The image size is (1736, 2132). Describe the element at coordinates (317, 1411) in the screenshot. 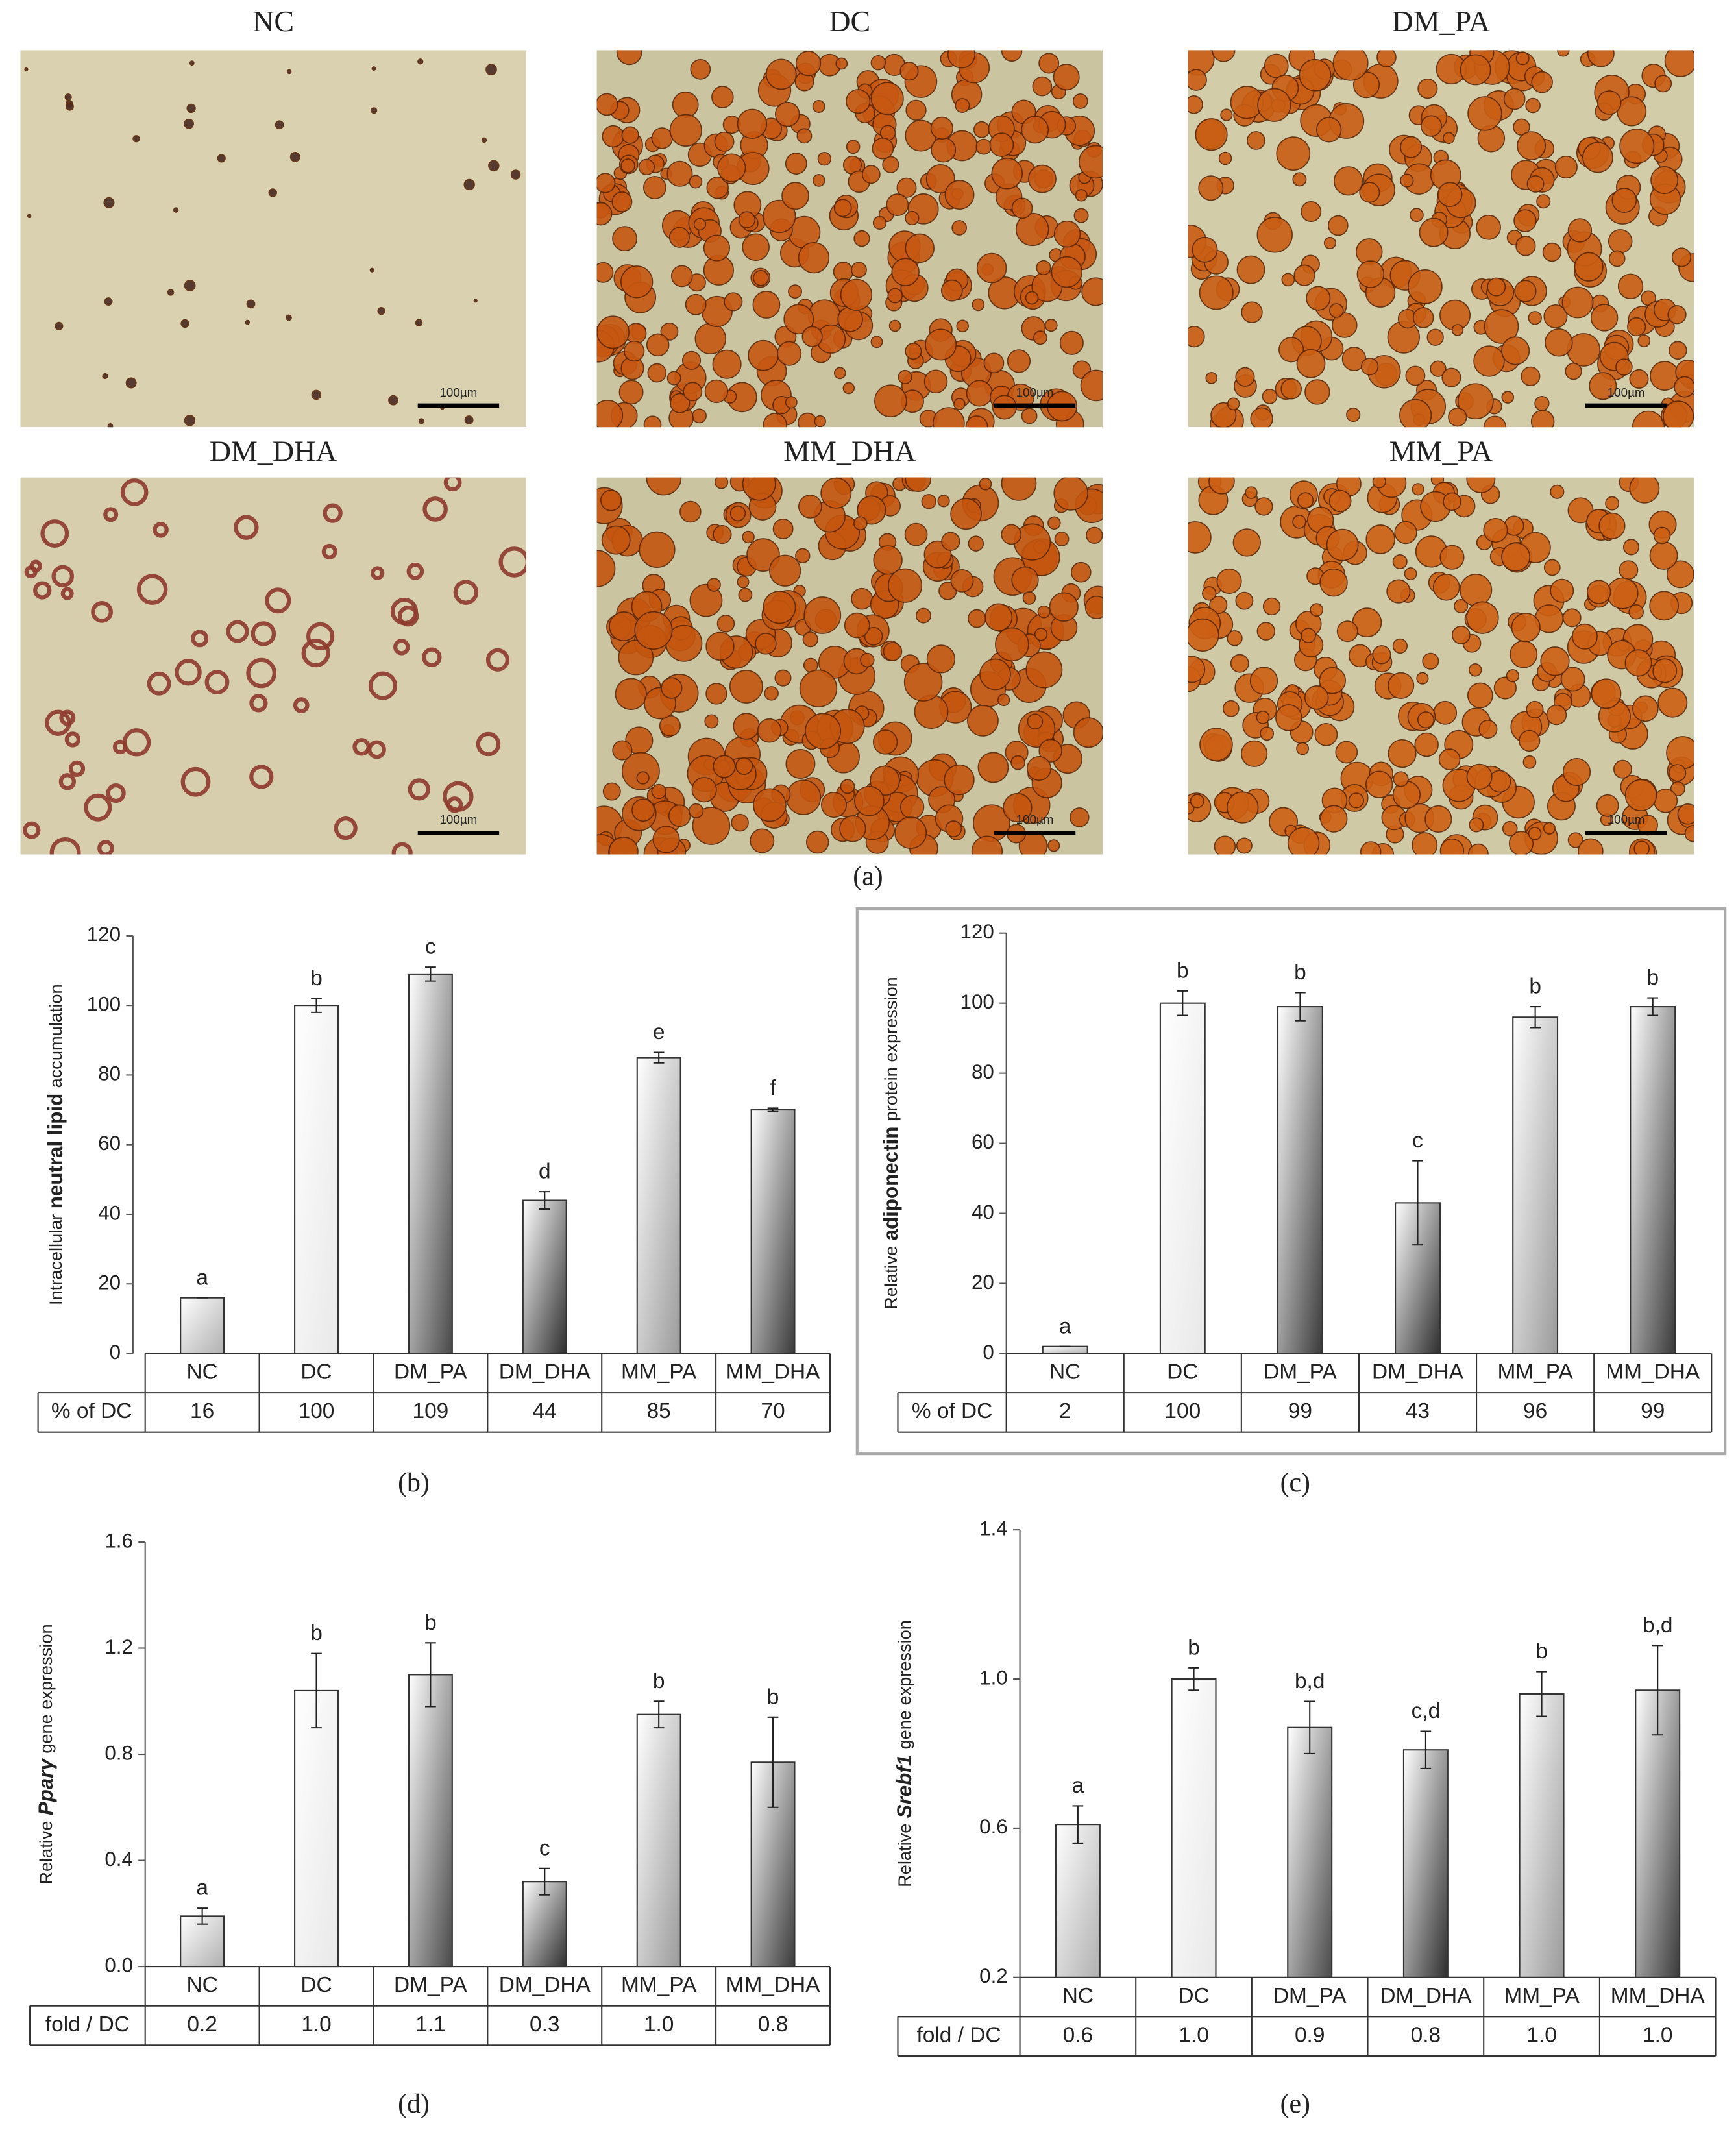

I see `table-value: 100` at that location.